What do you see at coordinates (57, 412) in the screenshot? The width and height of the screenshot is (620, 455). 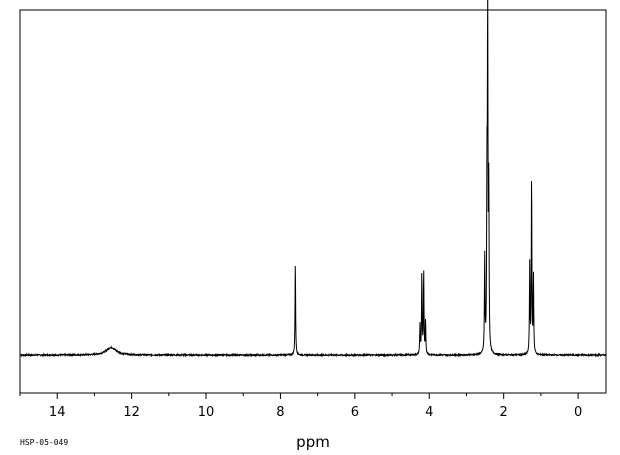 I see `x-tick-label: 14` at bounding box center [57, 412].